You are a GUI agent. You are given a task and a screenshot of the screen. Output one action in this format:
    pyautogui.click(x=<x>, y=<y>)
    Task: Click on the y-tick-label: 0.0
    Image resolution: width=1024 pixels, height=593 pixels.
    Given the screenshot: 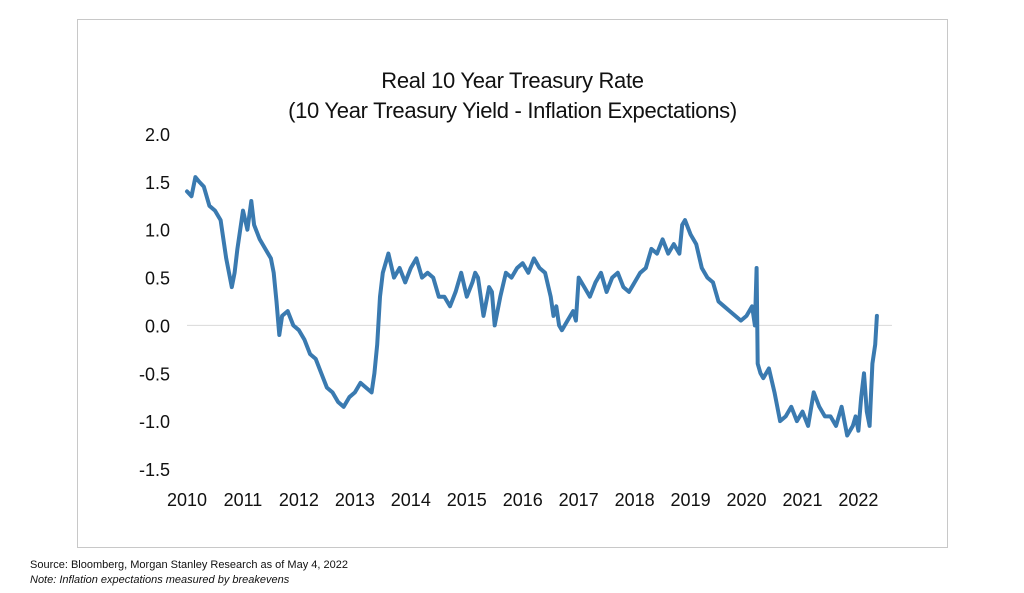 What is the action you would take?
    pyautogui.click(x=157, y=326)
    